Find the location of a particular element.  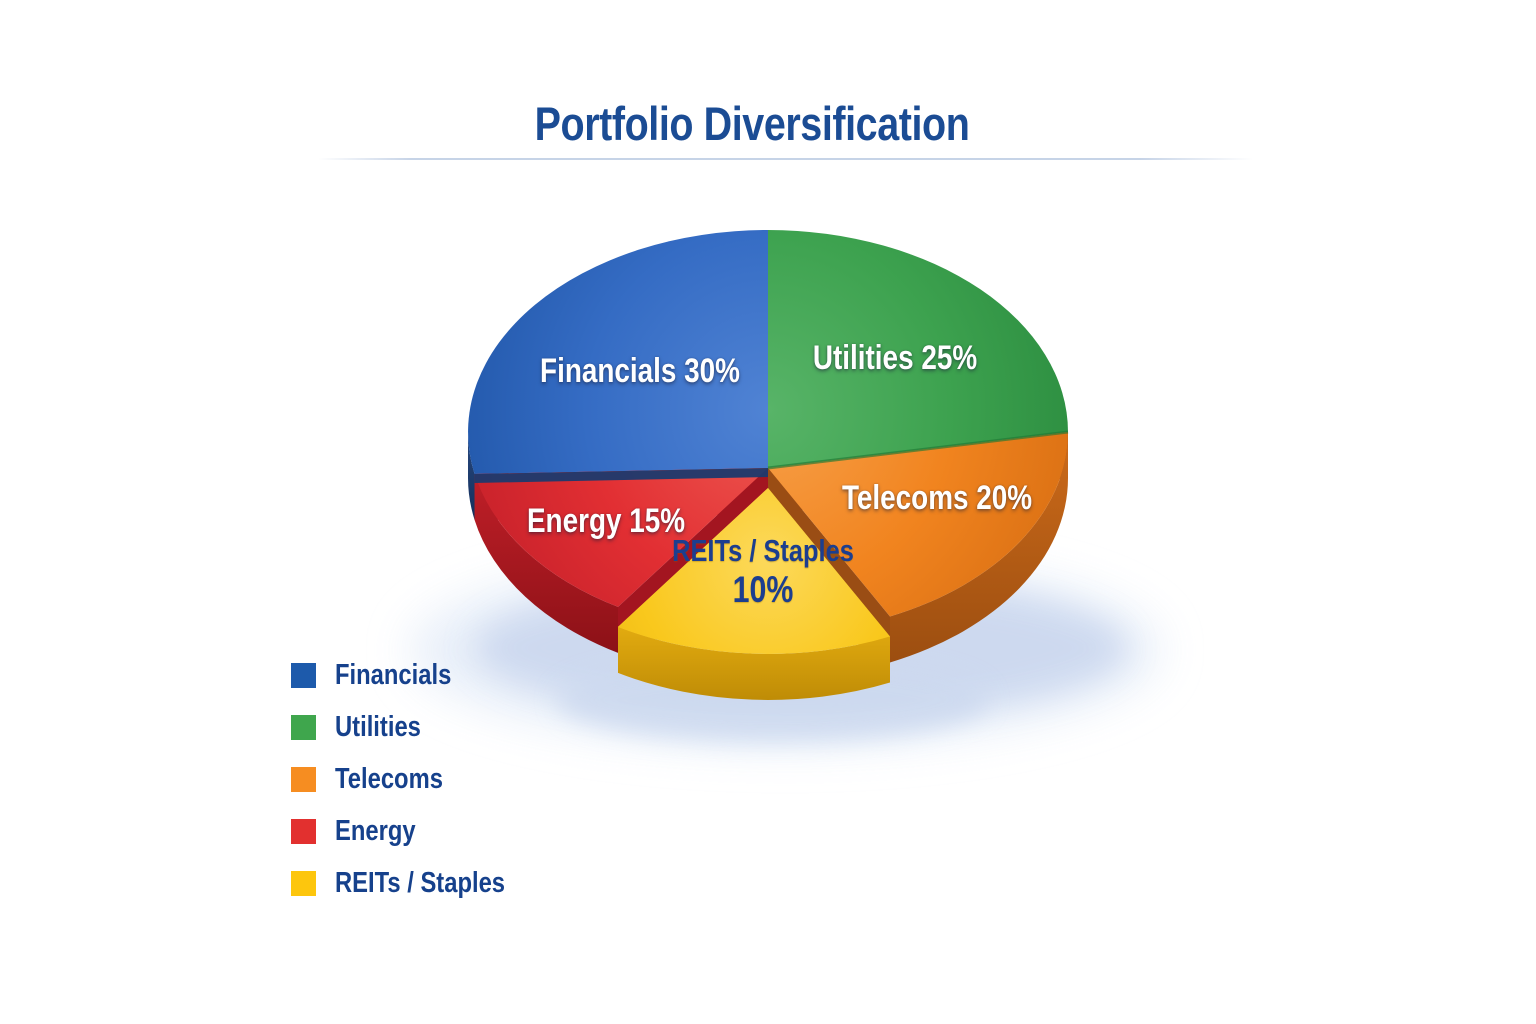

slice-label-energy: Energy 15% is located at coordinates (606, 521).